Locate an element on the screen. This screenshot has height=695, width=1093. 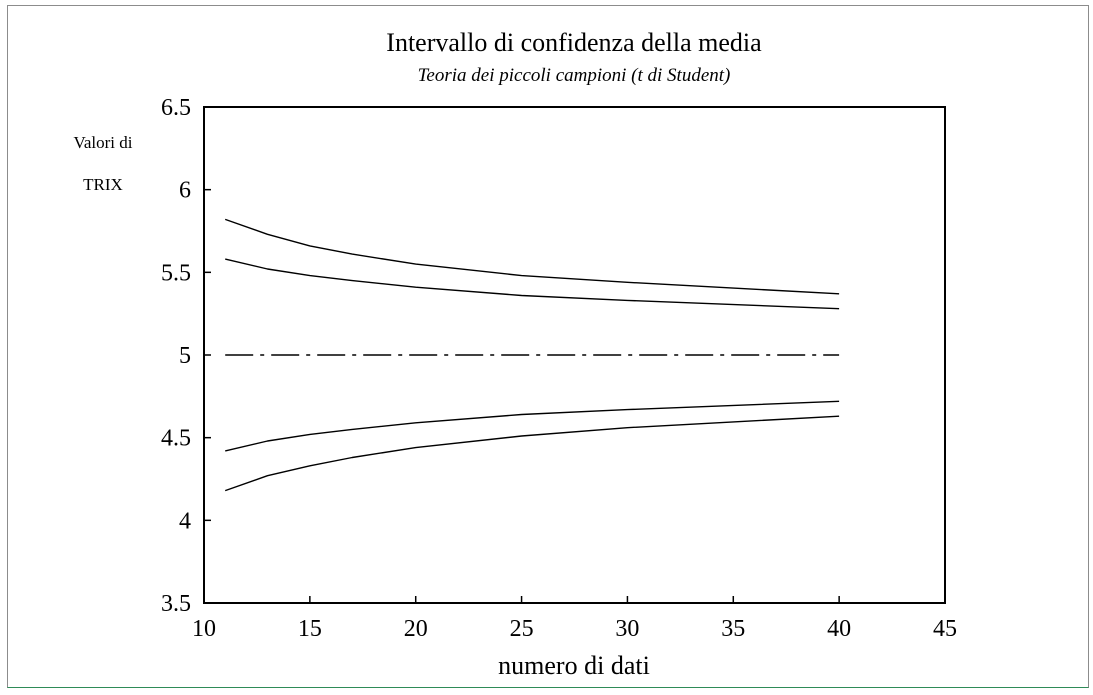
x-tick-label: 25 is located at coordinates (522, 629).